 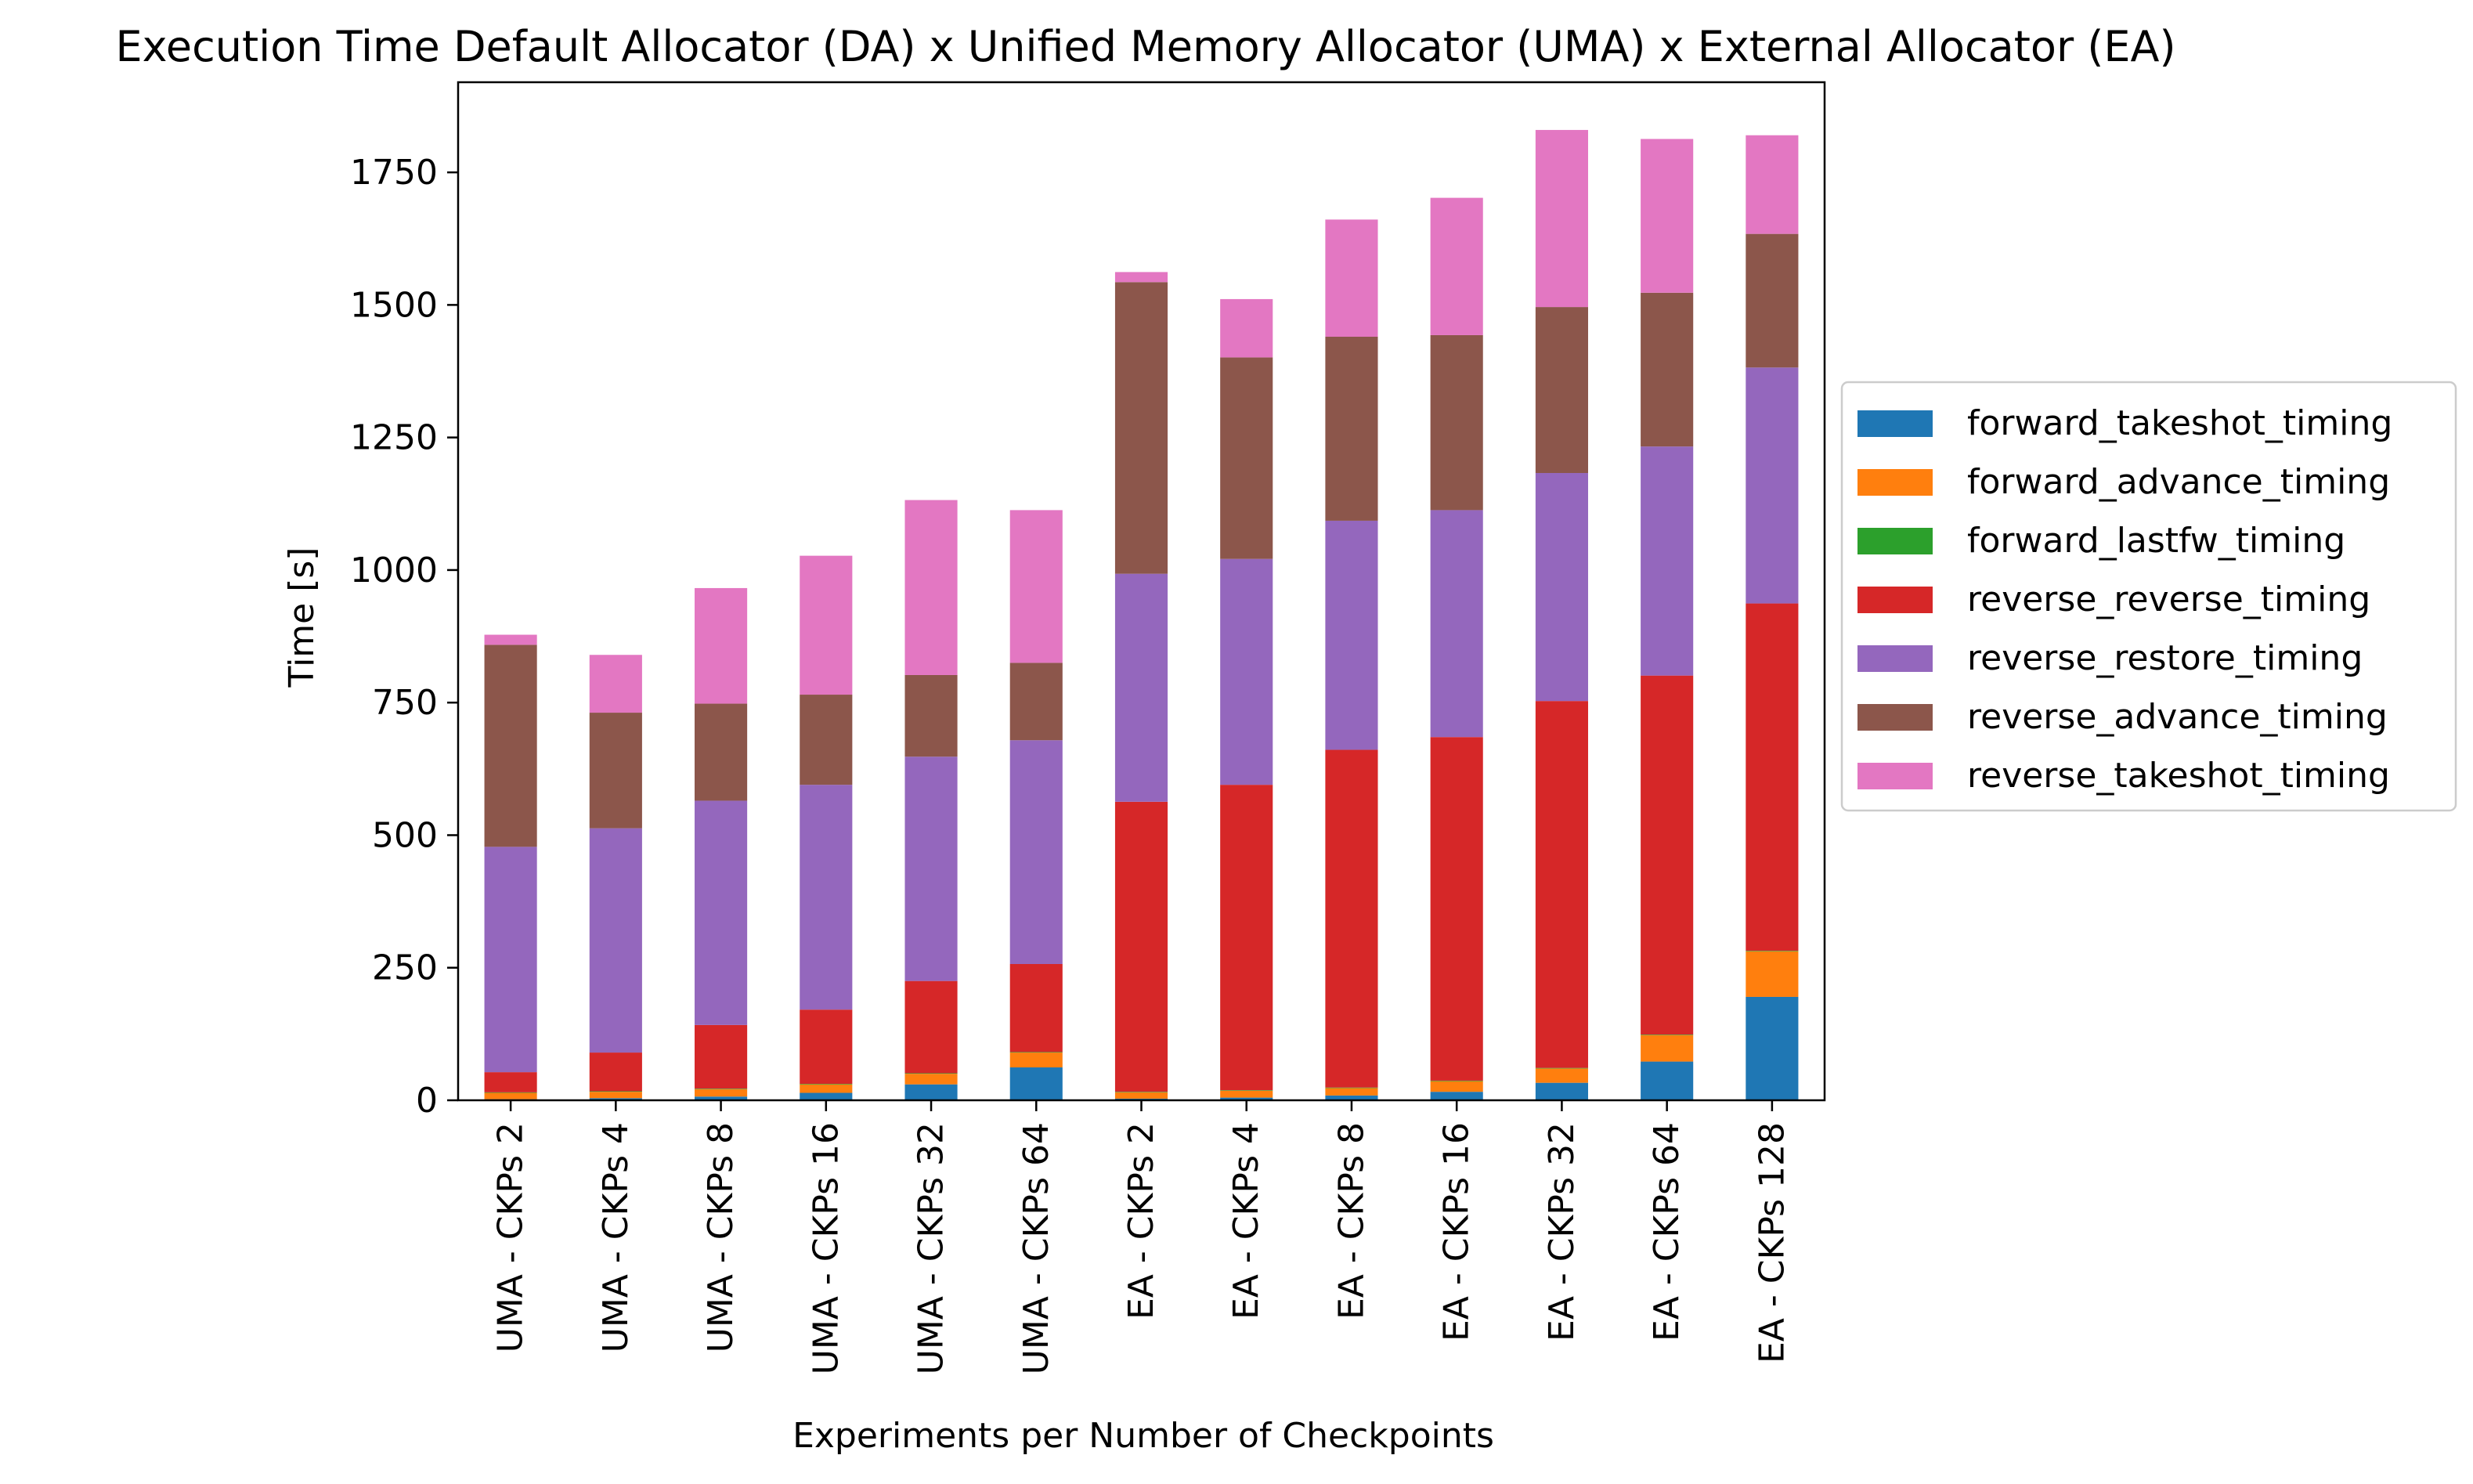 What do you see at coordinates (826, 1248) in the screenshot?
I see `x-tick-label: UMA - CKPs 16` at bounding box center [826, 1248].